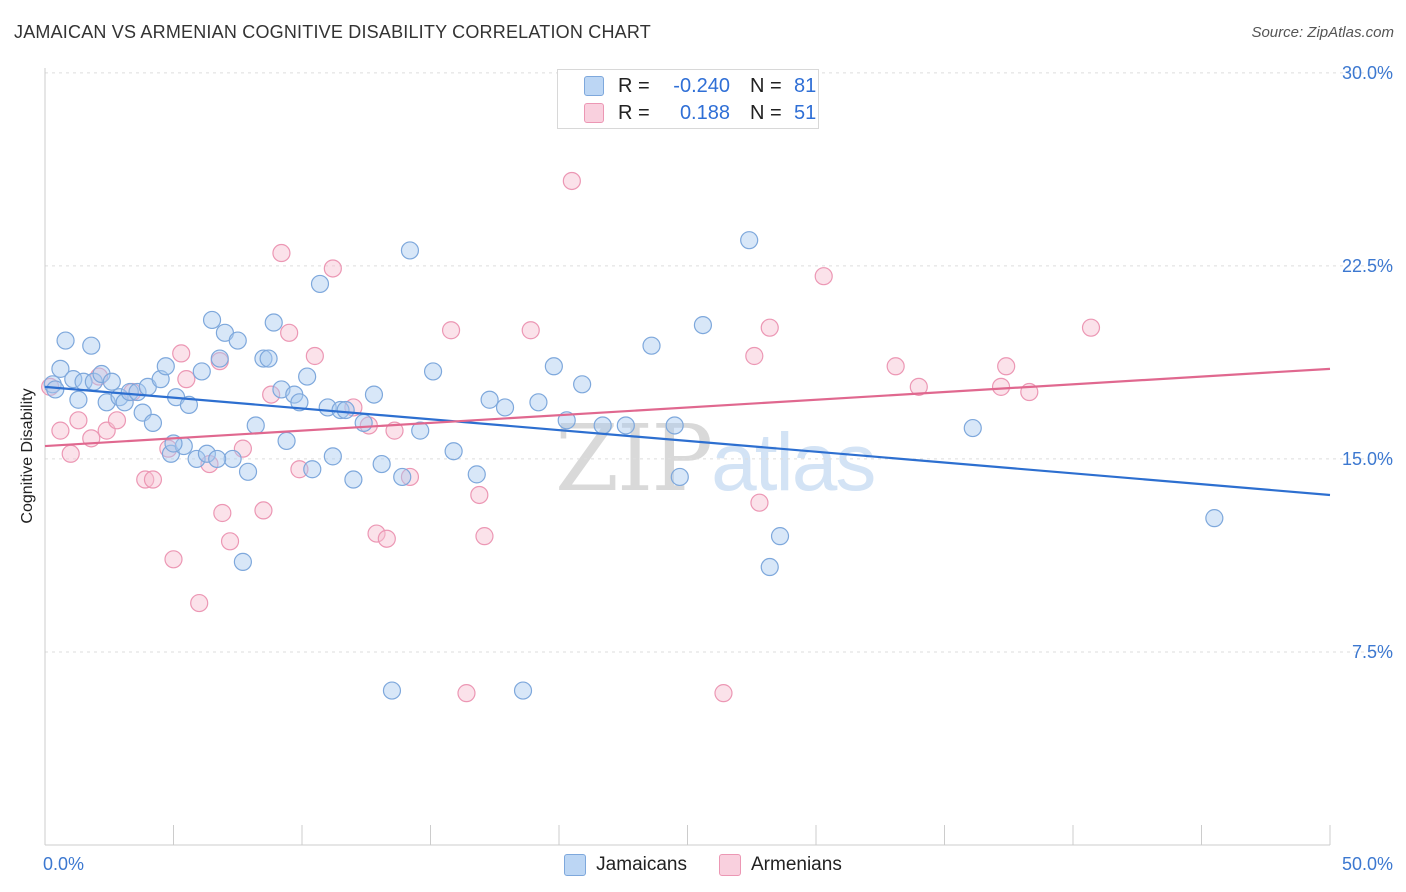 Image resolution: width=1406 pixels, height=892 pixels. I want to click on watermark-atlas: atlas, so click(793, 462).